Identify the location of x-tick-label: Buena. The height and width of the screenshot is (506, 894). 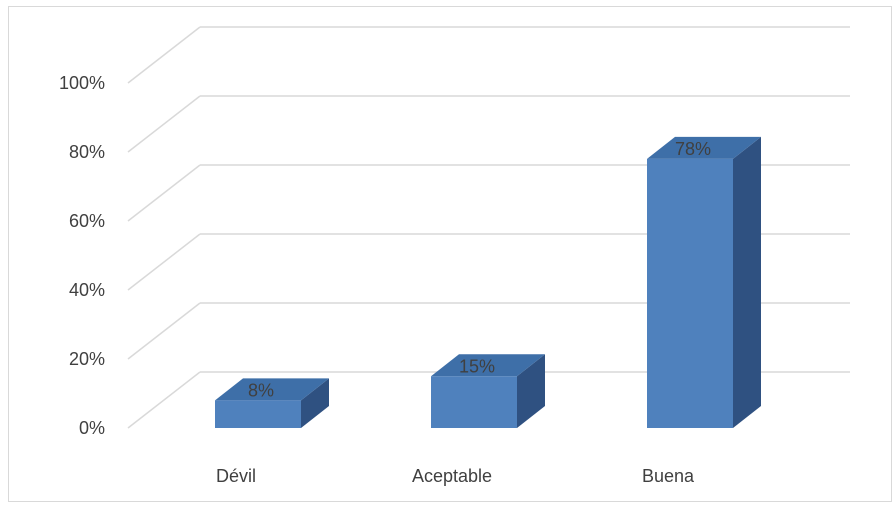
(668, 476).